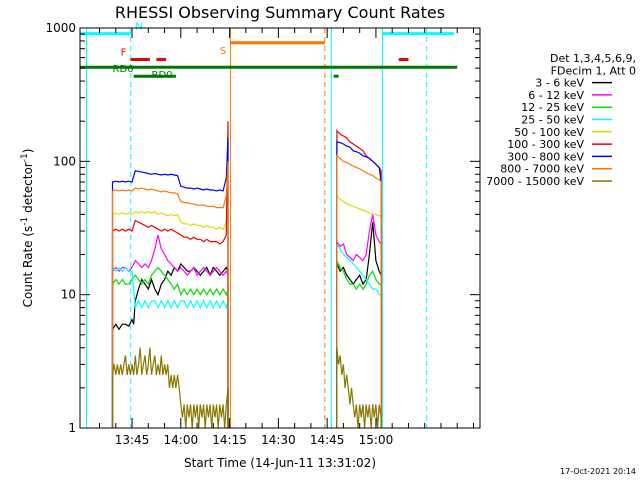 This screenshot has height=480, width=640. Describe the element at coordinates (68, 295) in the screenshot. I see `y-tick-label-1: 10` at that location.